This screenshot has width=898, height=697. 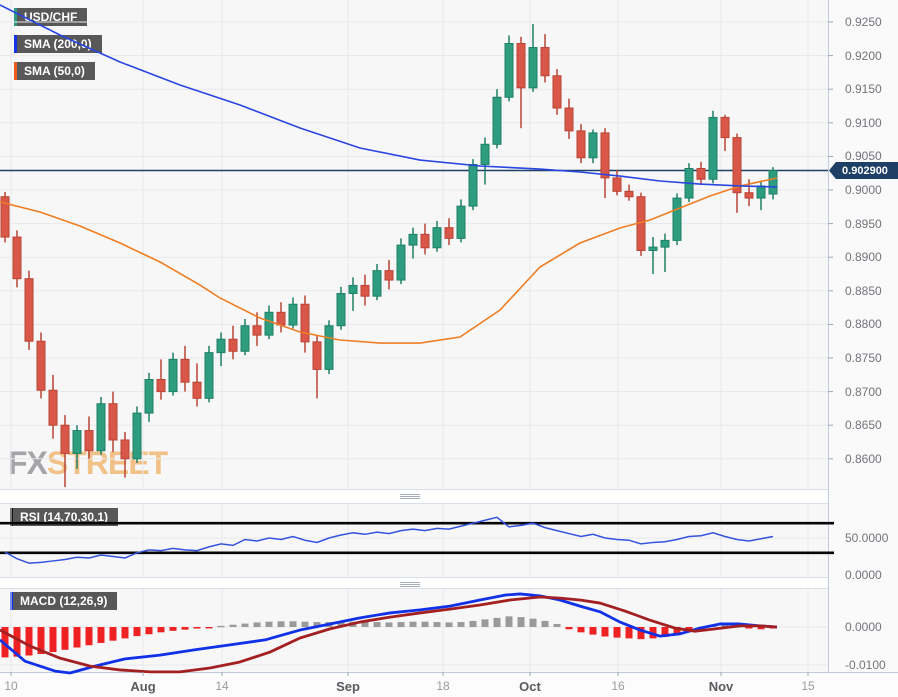 I want to click on rsi-label-text: RSI (14,70,30,1), so click(x=64, y=517).